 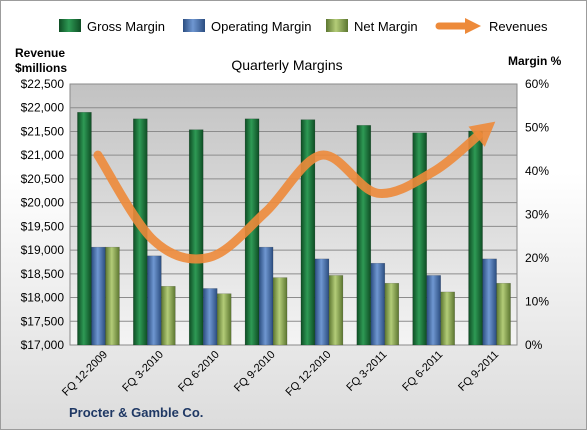 What do you see at coordinates (43, 345) in the screenshot?
I see `left-tick-label: $17,000` at bounding box center [43, 345].